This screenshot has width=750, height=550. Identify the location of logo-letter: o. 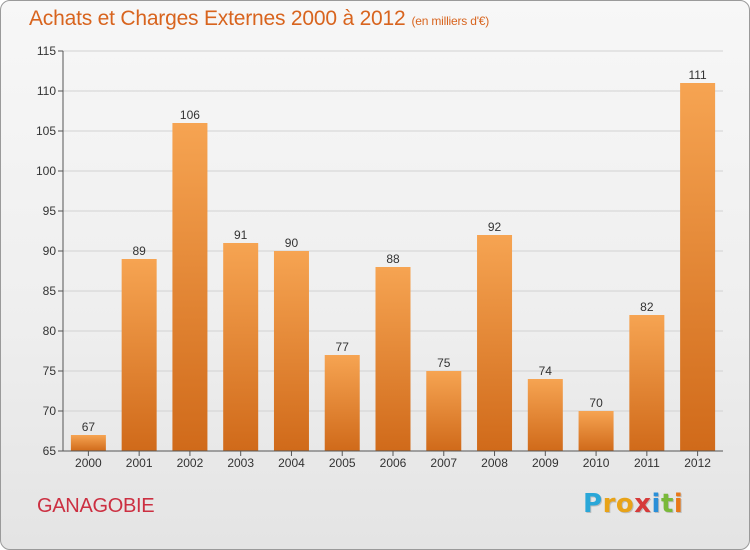
(625, 504).